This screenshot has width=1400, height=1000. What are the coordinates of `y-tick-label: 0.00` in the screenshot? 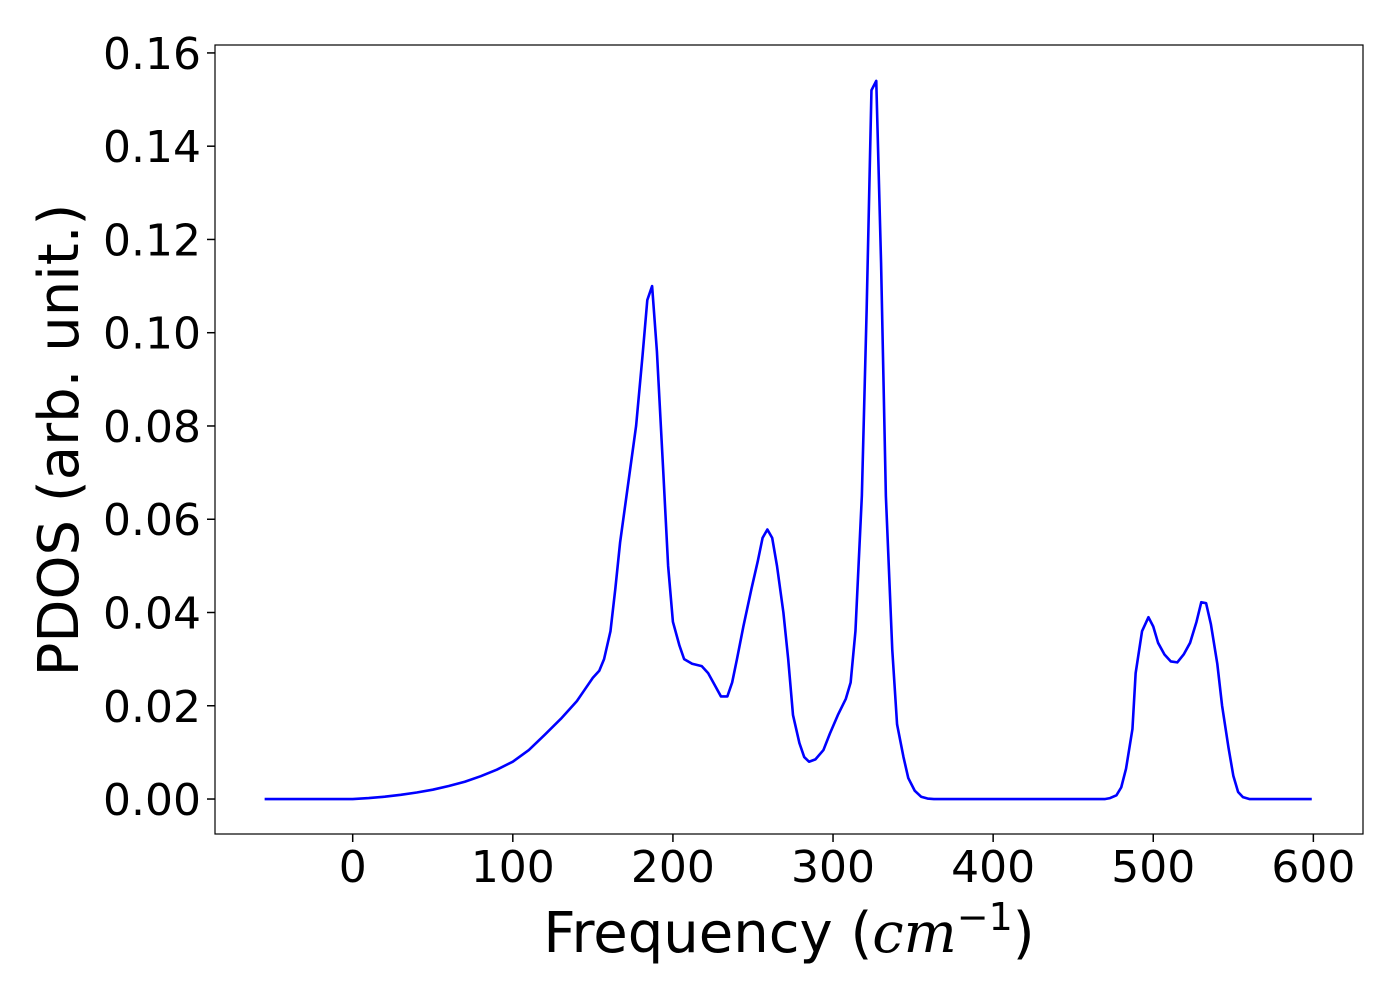 It's located at (152, 800).